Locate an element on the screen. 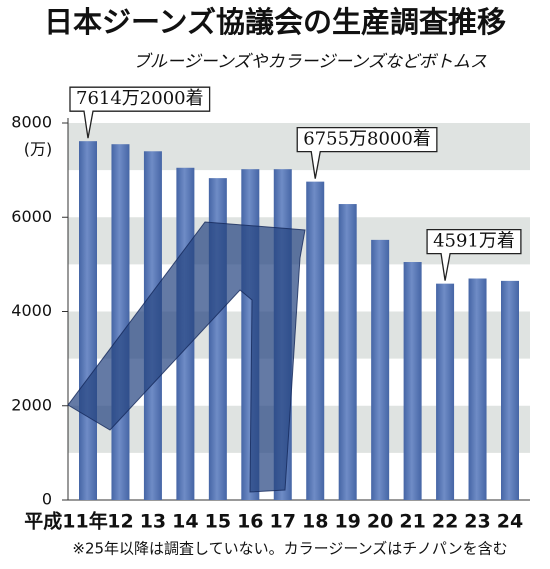 Image resolution: width=550 pixels, height=569 pixels. x-tick-label: 17 is located at coordinates (283, 522).